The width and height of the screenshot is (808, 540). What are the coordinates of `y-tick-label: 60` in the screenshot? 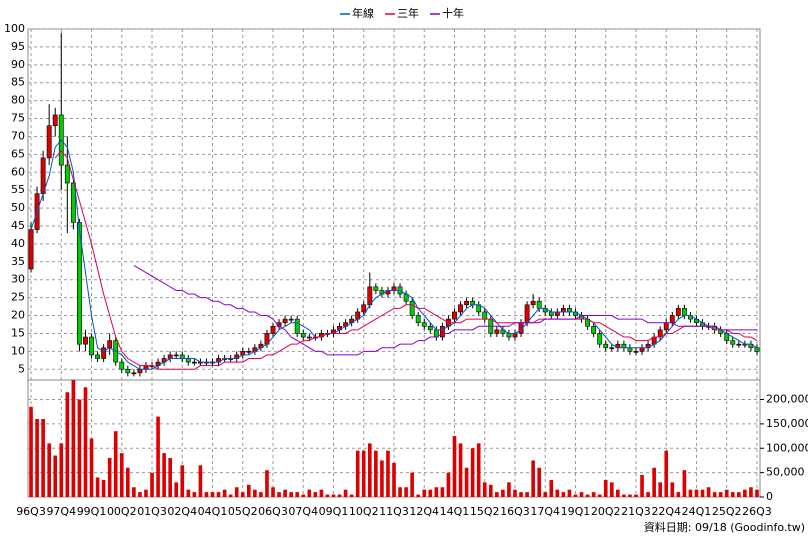 It's located at (18, 171).